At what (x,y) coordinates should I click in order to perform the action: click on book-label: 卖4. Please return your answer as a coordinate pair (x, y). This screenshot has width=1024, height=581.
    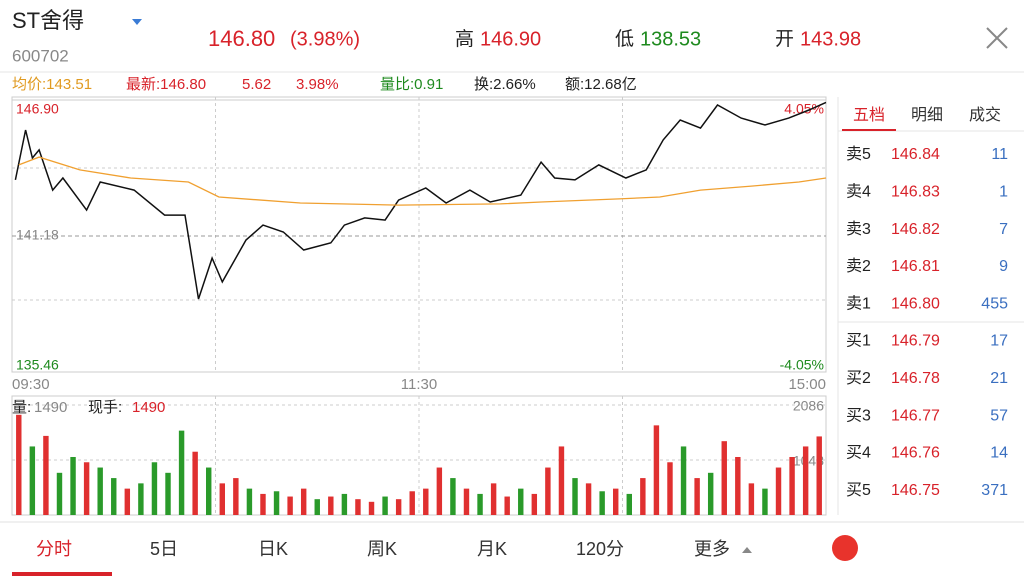
    Looking at the image, I should click on (858, 192).